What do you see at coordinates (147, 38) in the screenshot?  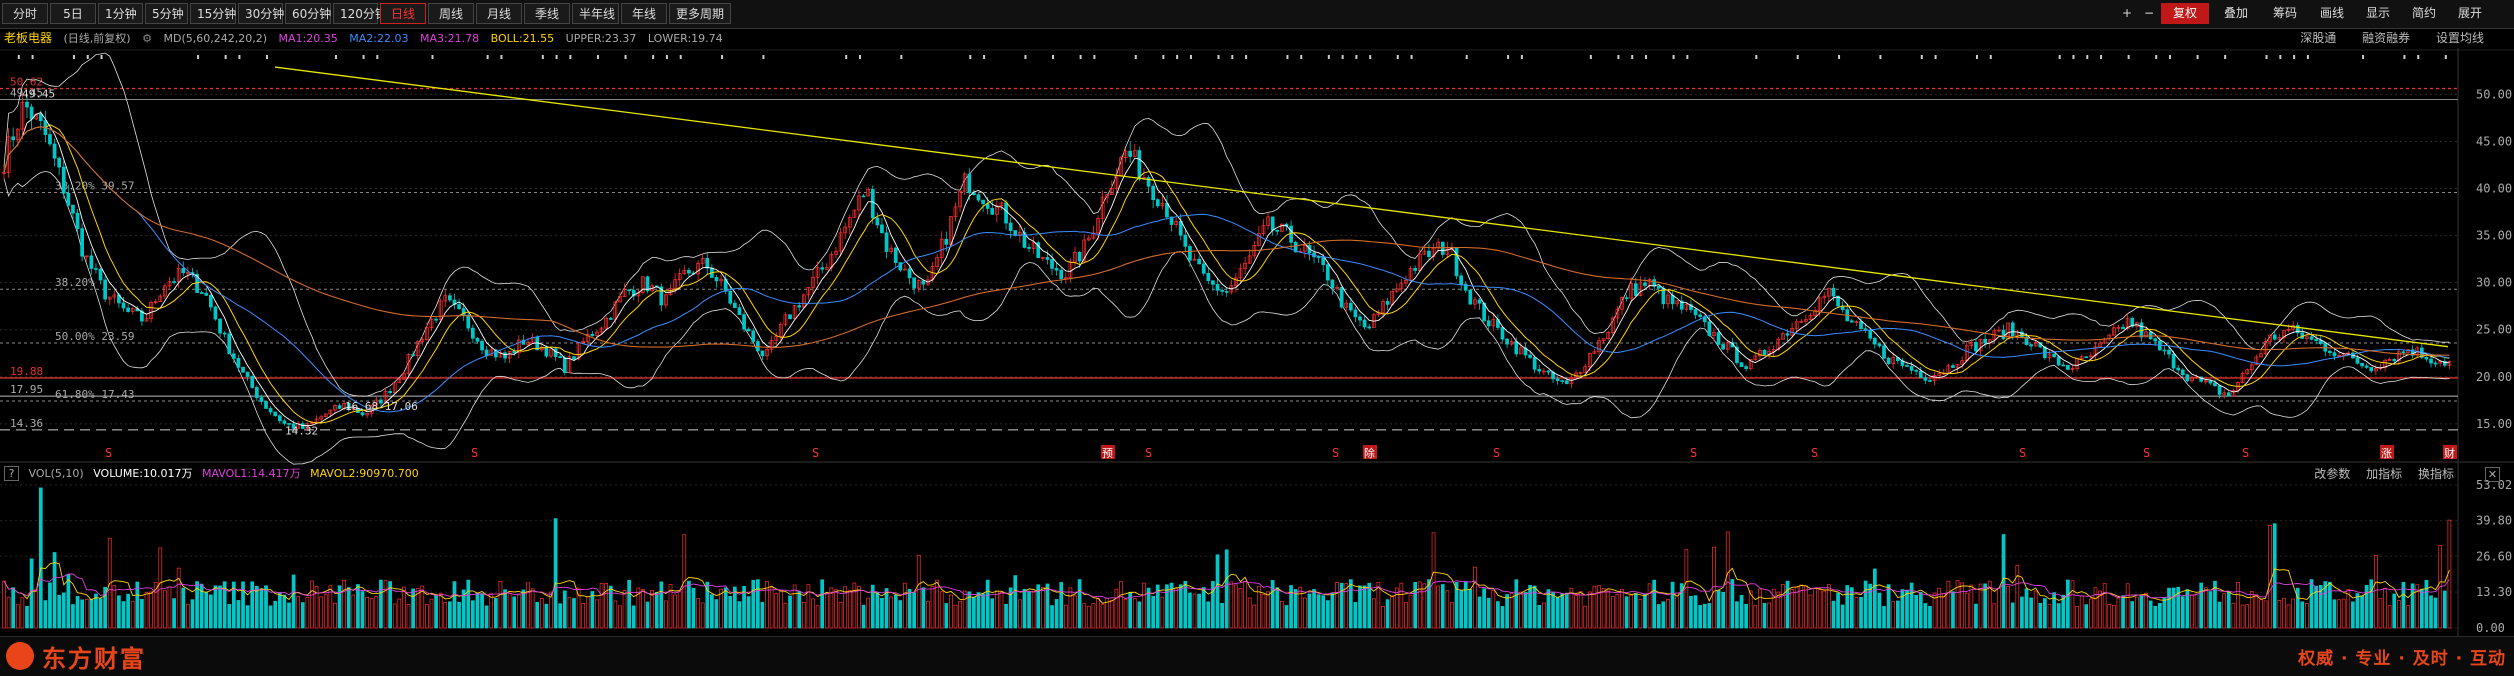 I see `gear-icon: ⚙` at bounding box center [147, 38].